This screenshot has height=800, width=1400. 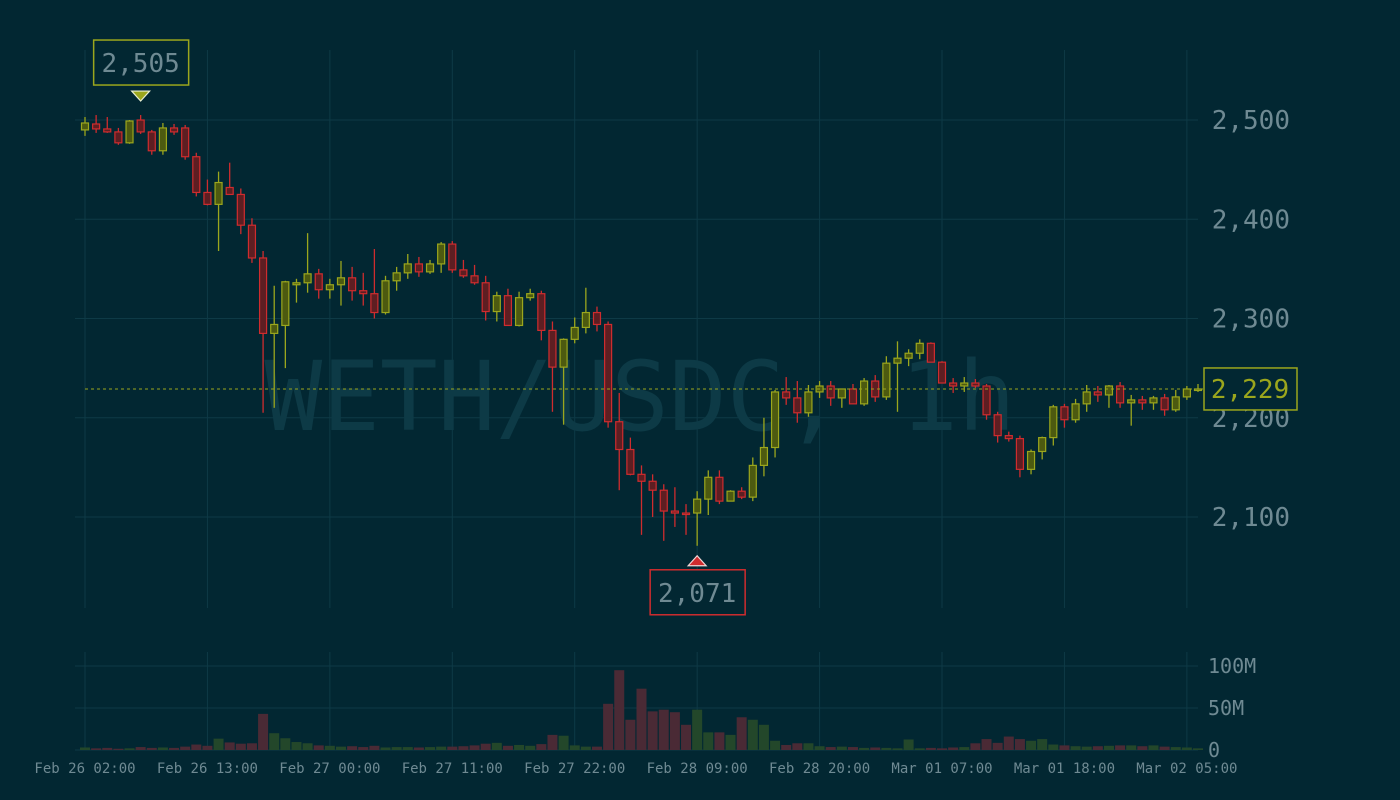 I want to click on volume-tick-label: 0, so click(x=1214, y=750).